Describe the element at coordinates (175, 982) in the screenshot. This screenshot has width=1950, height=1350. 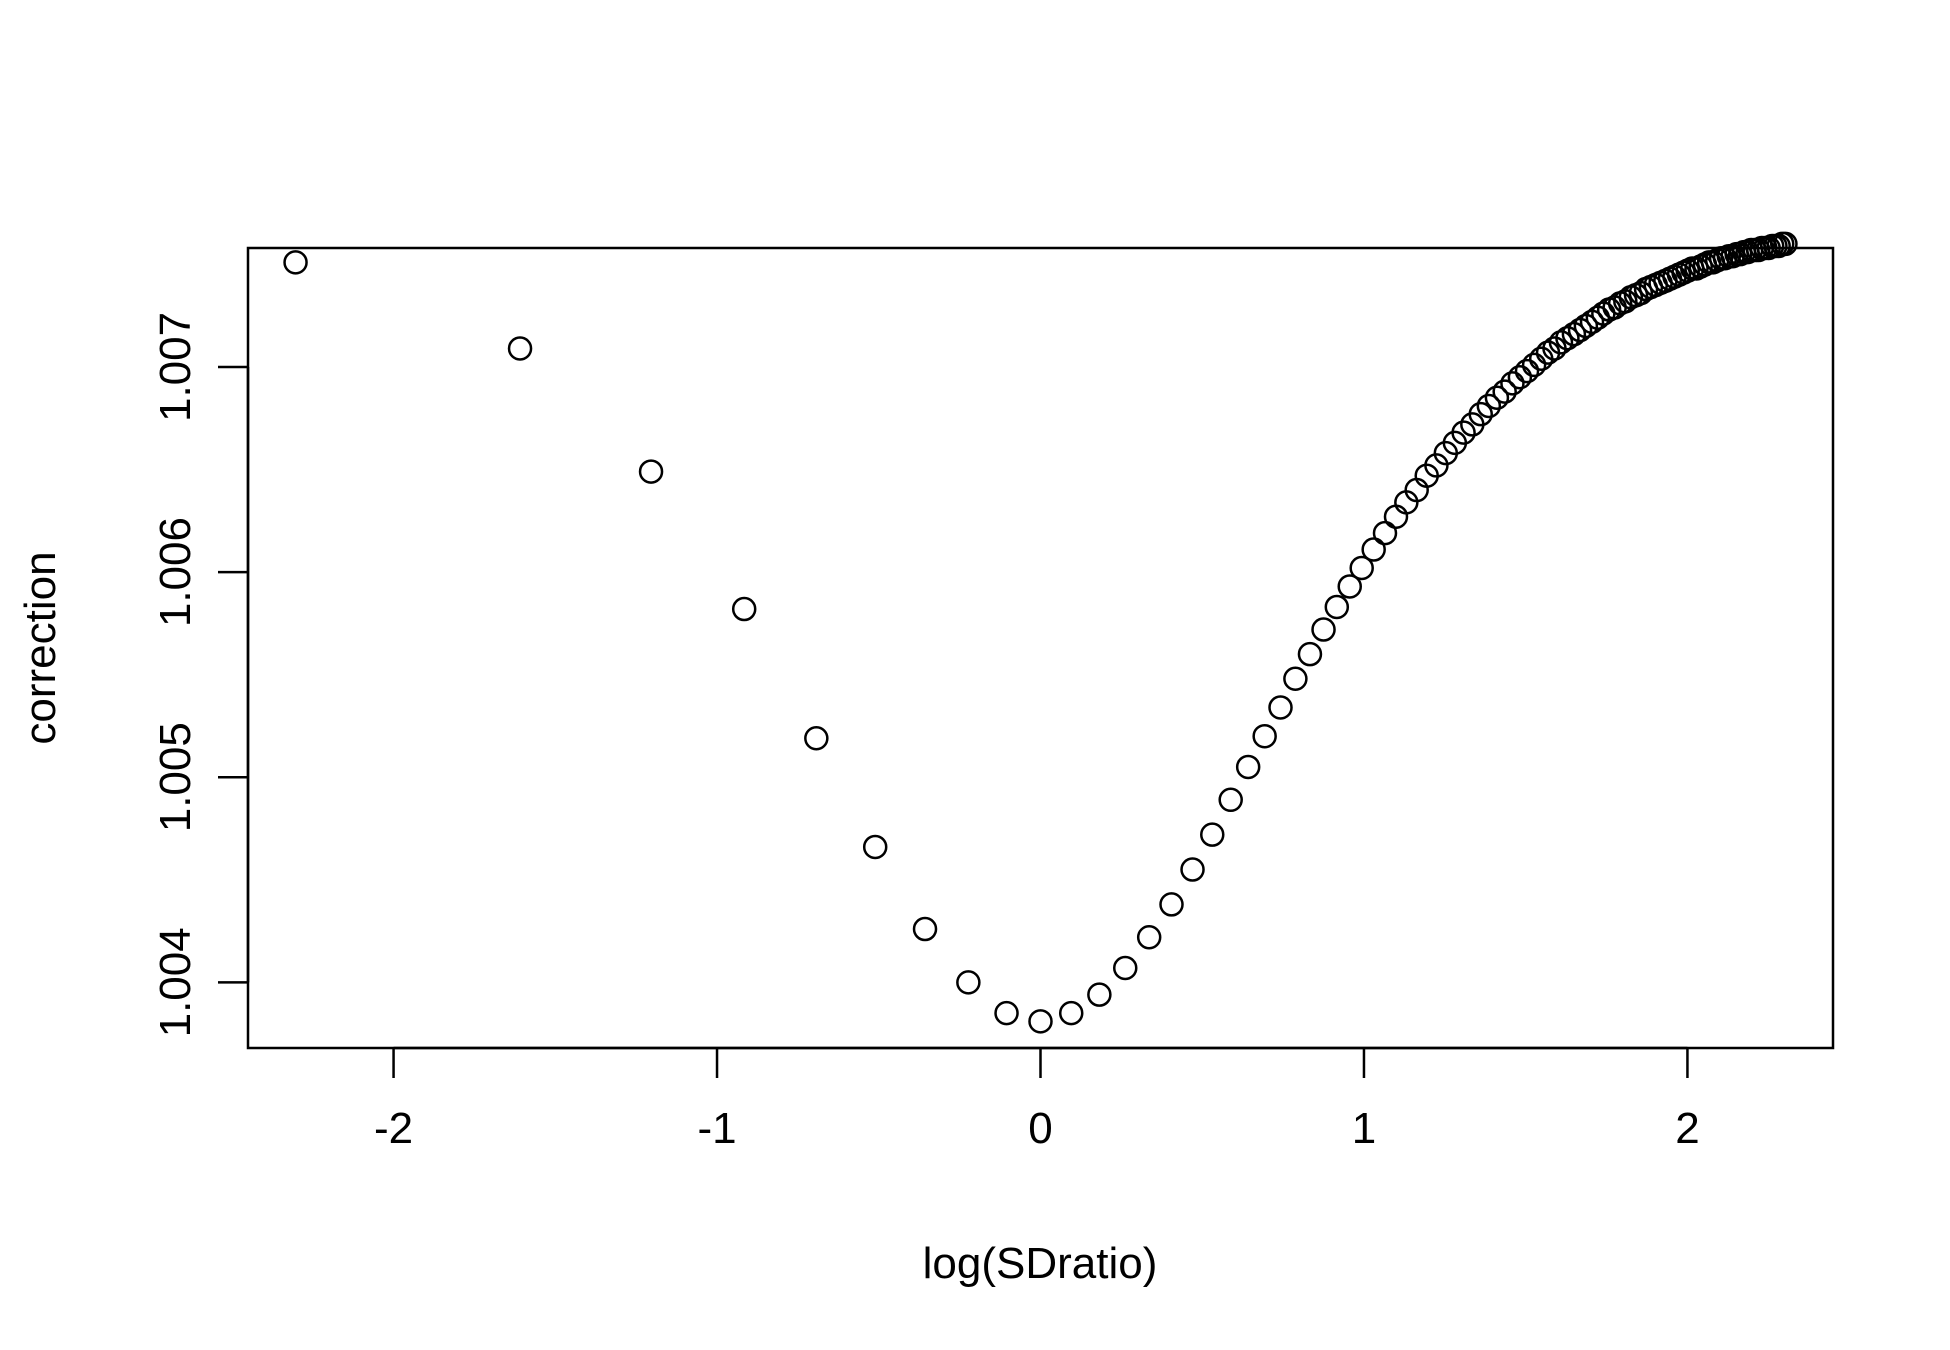
I see `y-tick-label: 1.004` at that location.